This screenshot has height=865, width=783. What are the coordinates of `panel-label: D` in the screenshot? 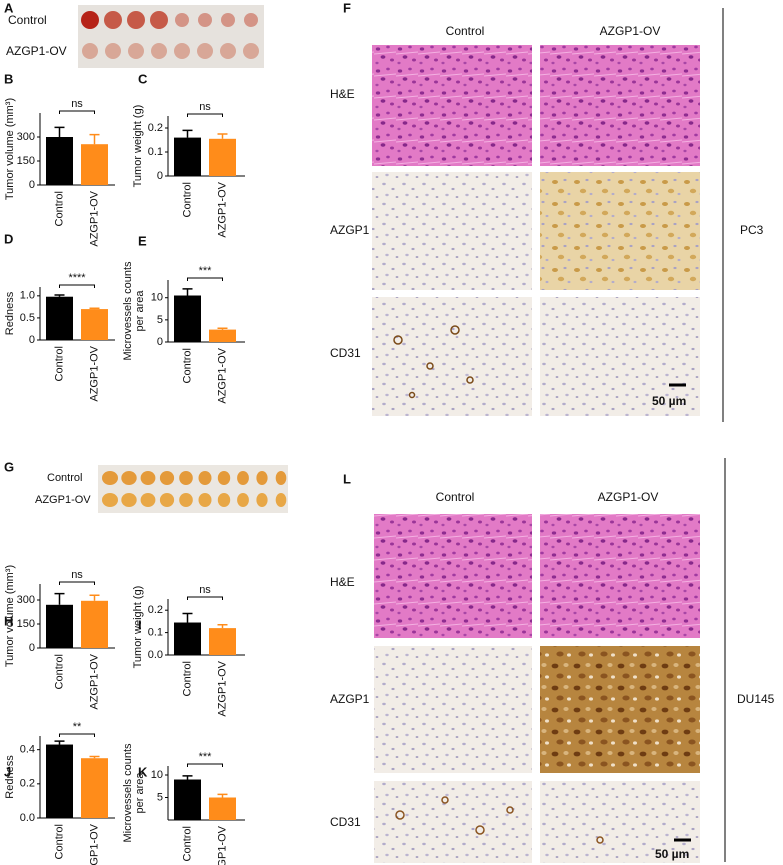 It's located at (8, 238).